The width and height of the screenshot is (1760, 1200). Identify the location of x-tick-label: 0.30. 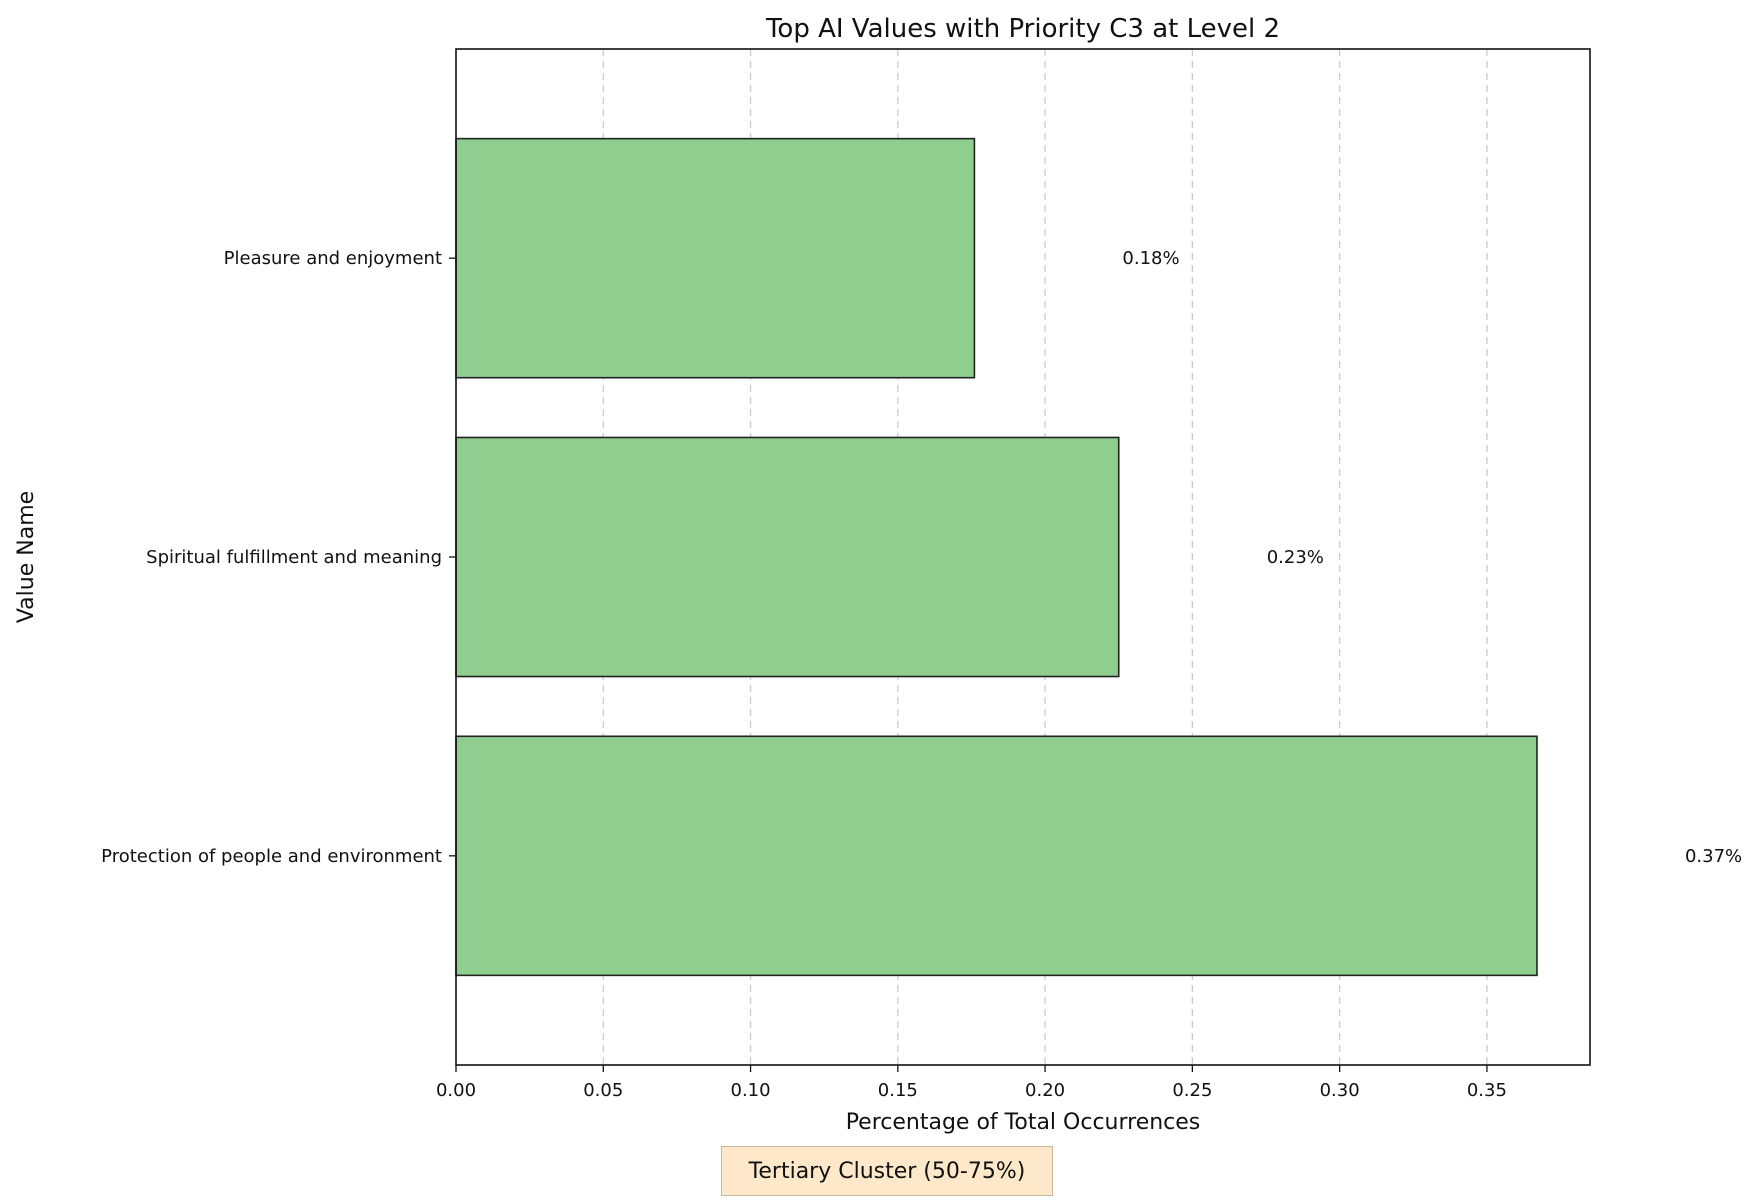
(1340, 1090).